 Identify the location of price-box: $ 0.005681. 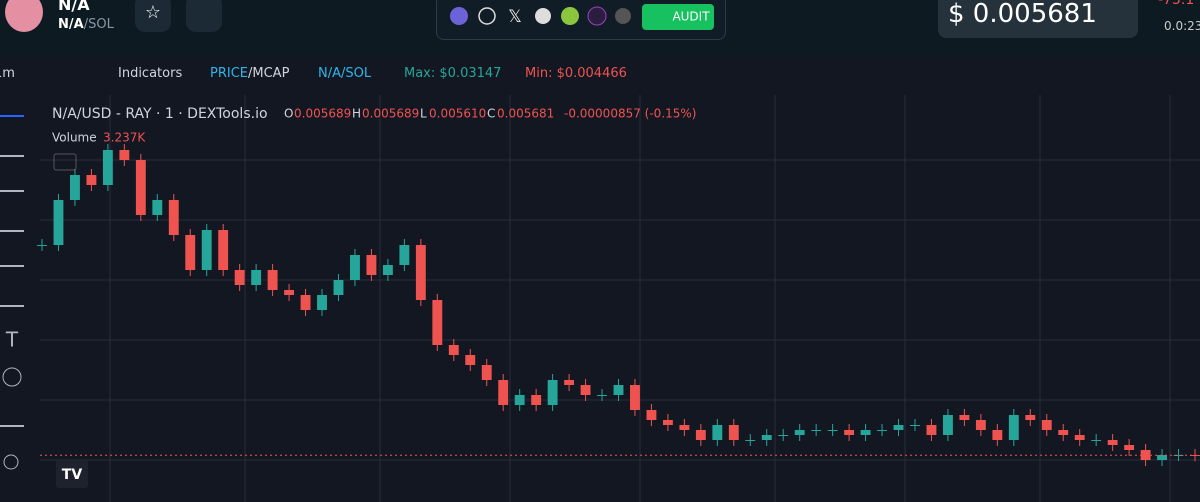
(1038, 19).